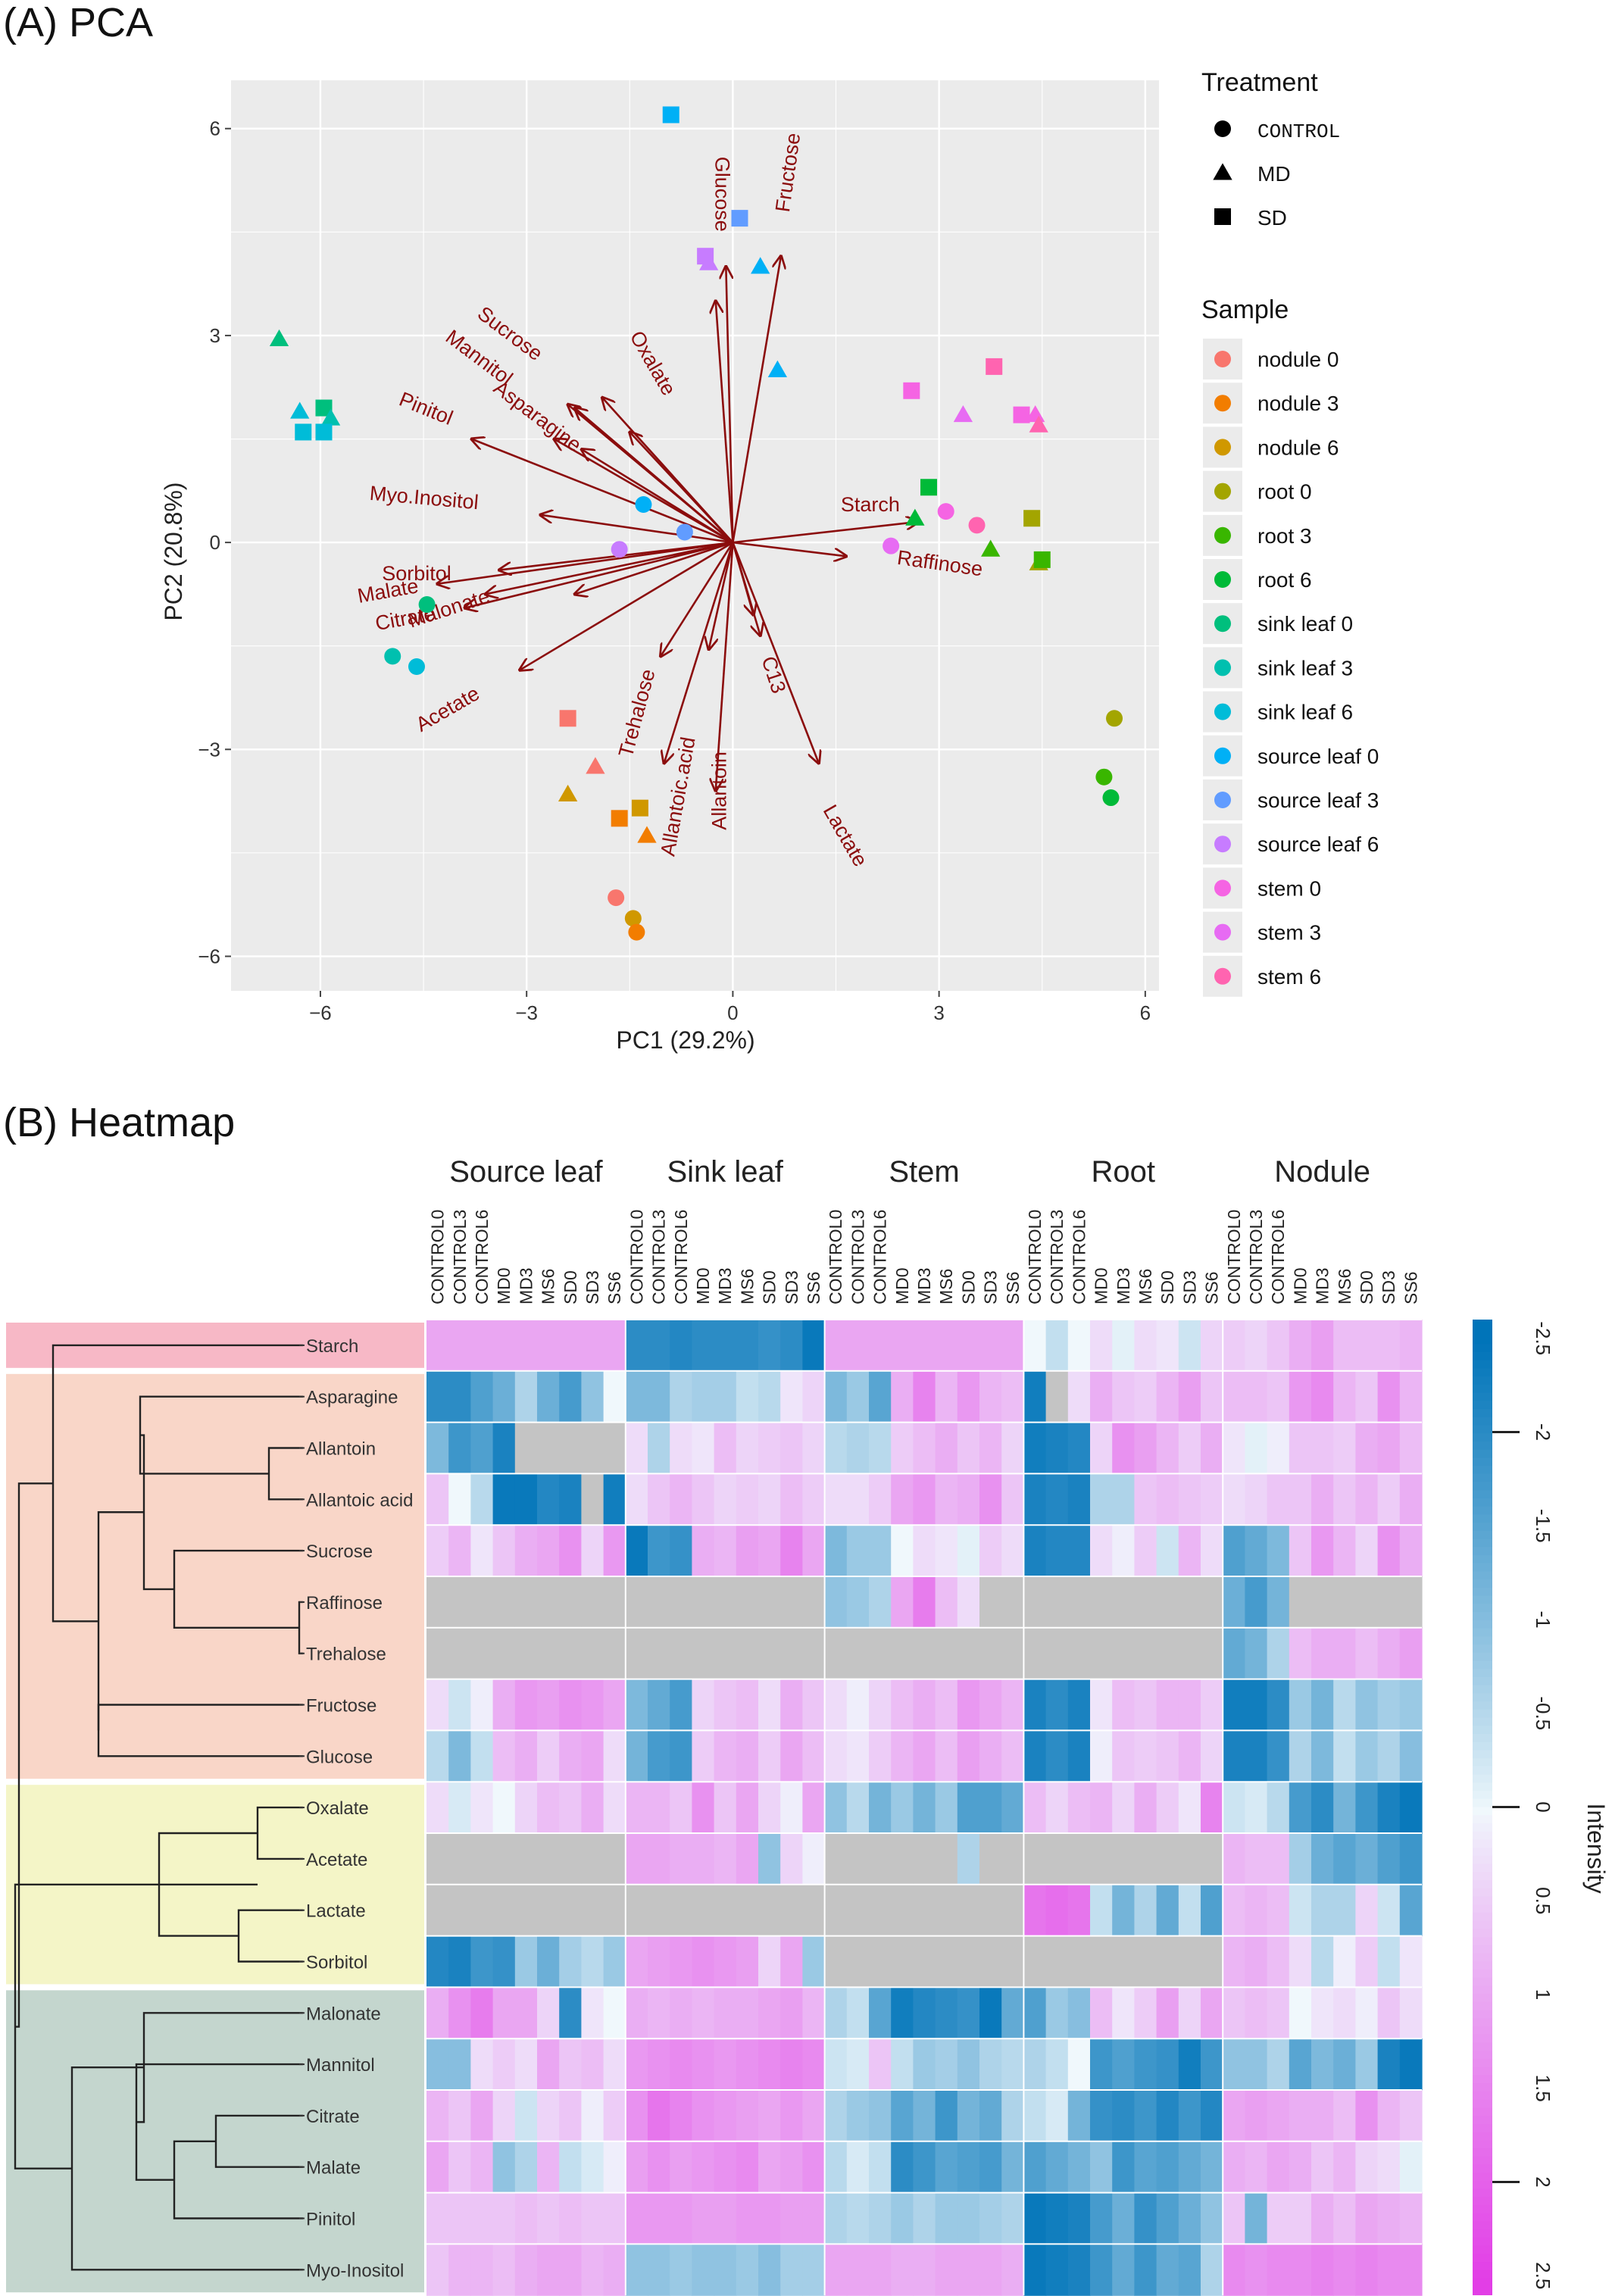 This screenshot has width=1612, height=2296. Describe the element at coordinates (1223, 171) in the screenshot. I see `treatment-legend-key-md` at that location.